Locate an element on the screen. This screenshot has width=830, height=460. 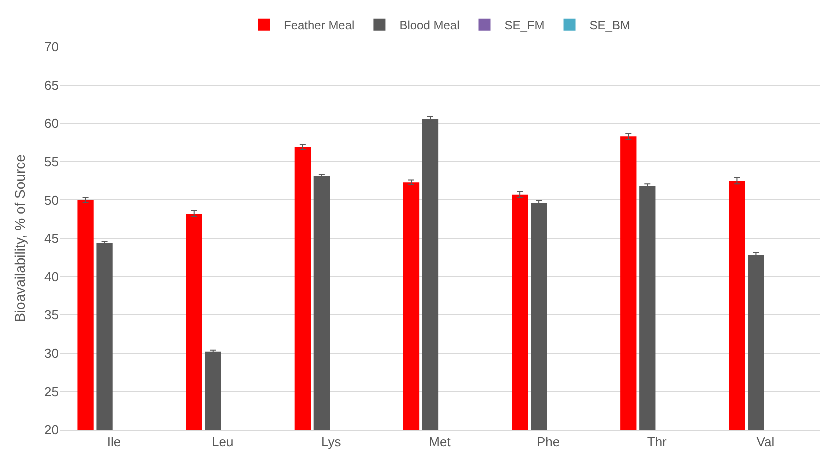
legend-label: Feather Meal is located at coordinates (319, 25).